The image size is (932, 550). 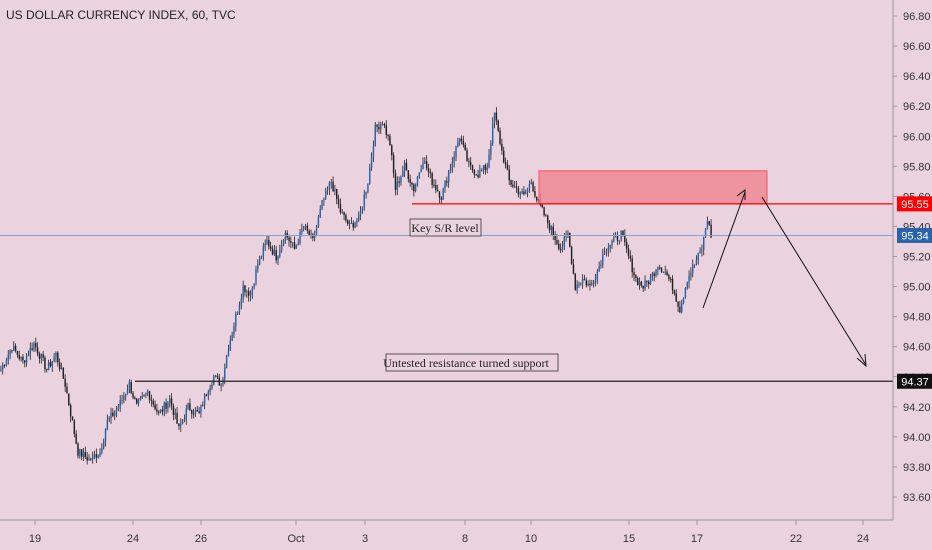 I want to click on time-tick-label: Oct, so click(x=295, y=539).